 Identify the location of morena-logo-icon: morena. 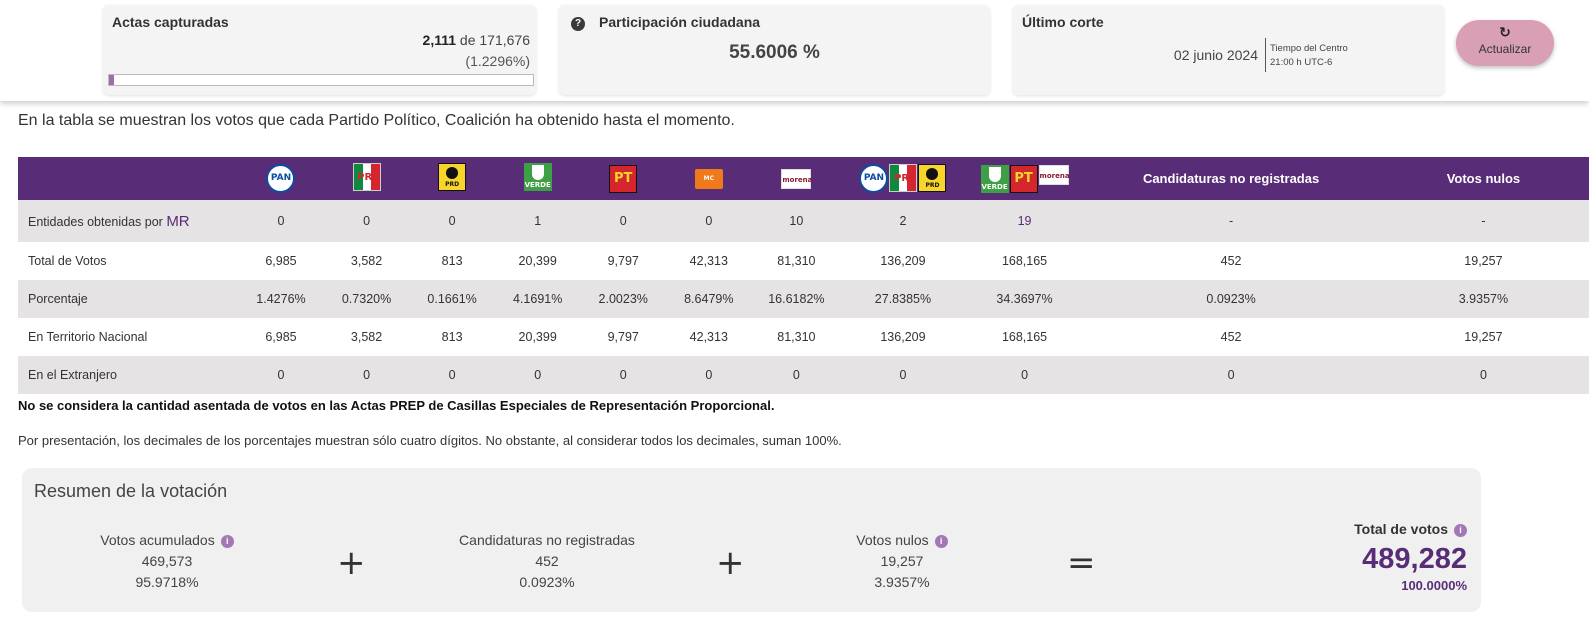
(796, 178).